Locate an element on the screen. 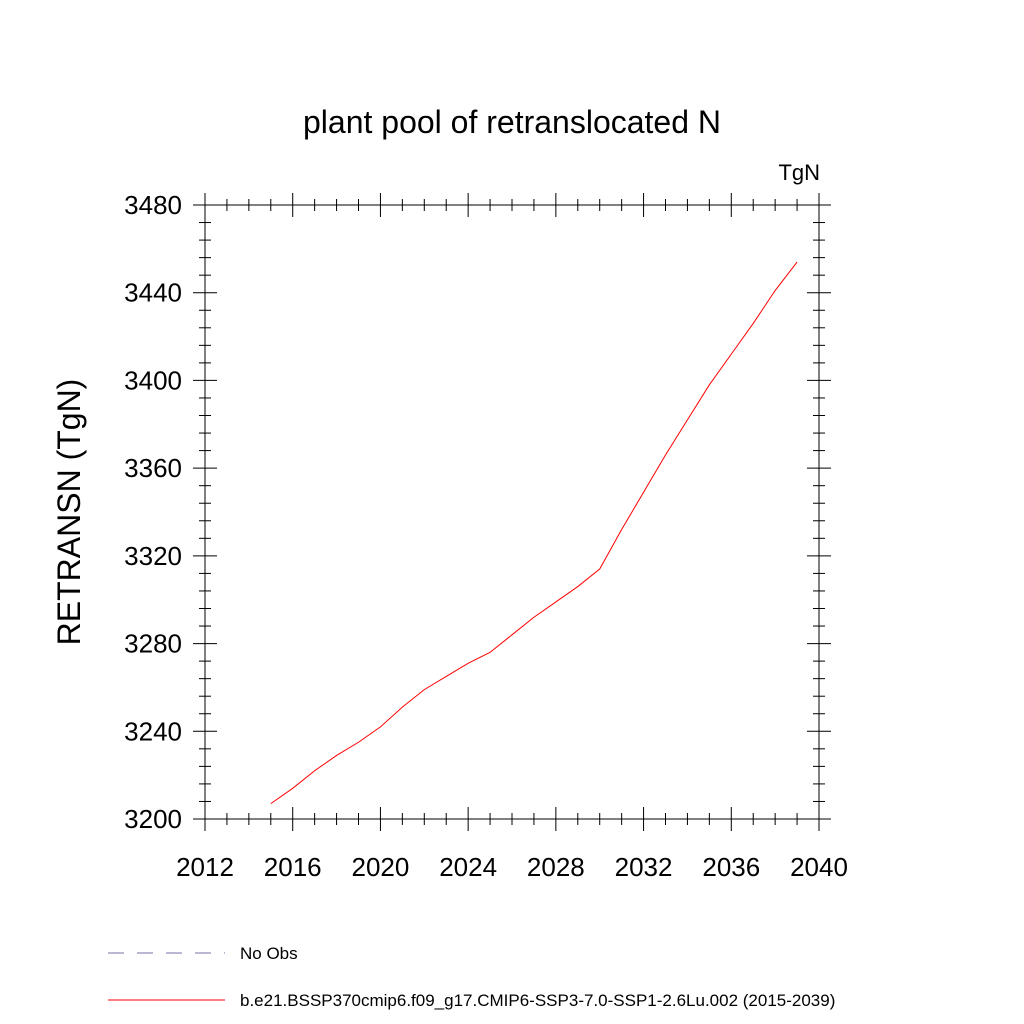  y-tick-label: 3320 is located at coordinates (153, 556).